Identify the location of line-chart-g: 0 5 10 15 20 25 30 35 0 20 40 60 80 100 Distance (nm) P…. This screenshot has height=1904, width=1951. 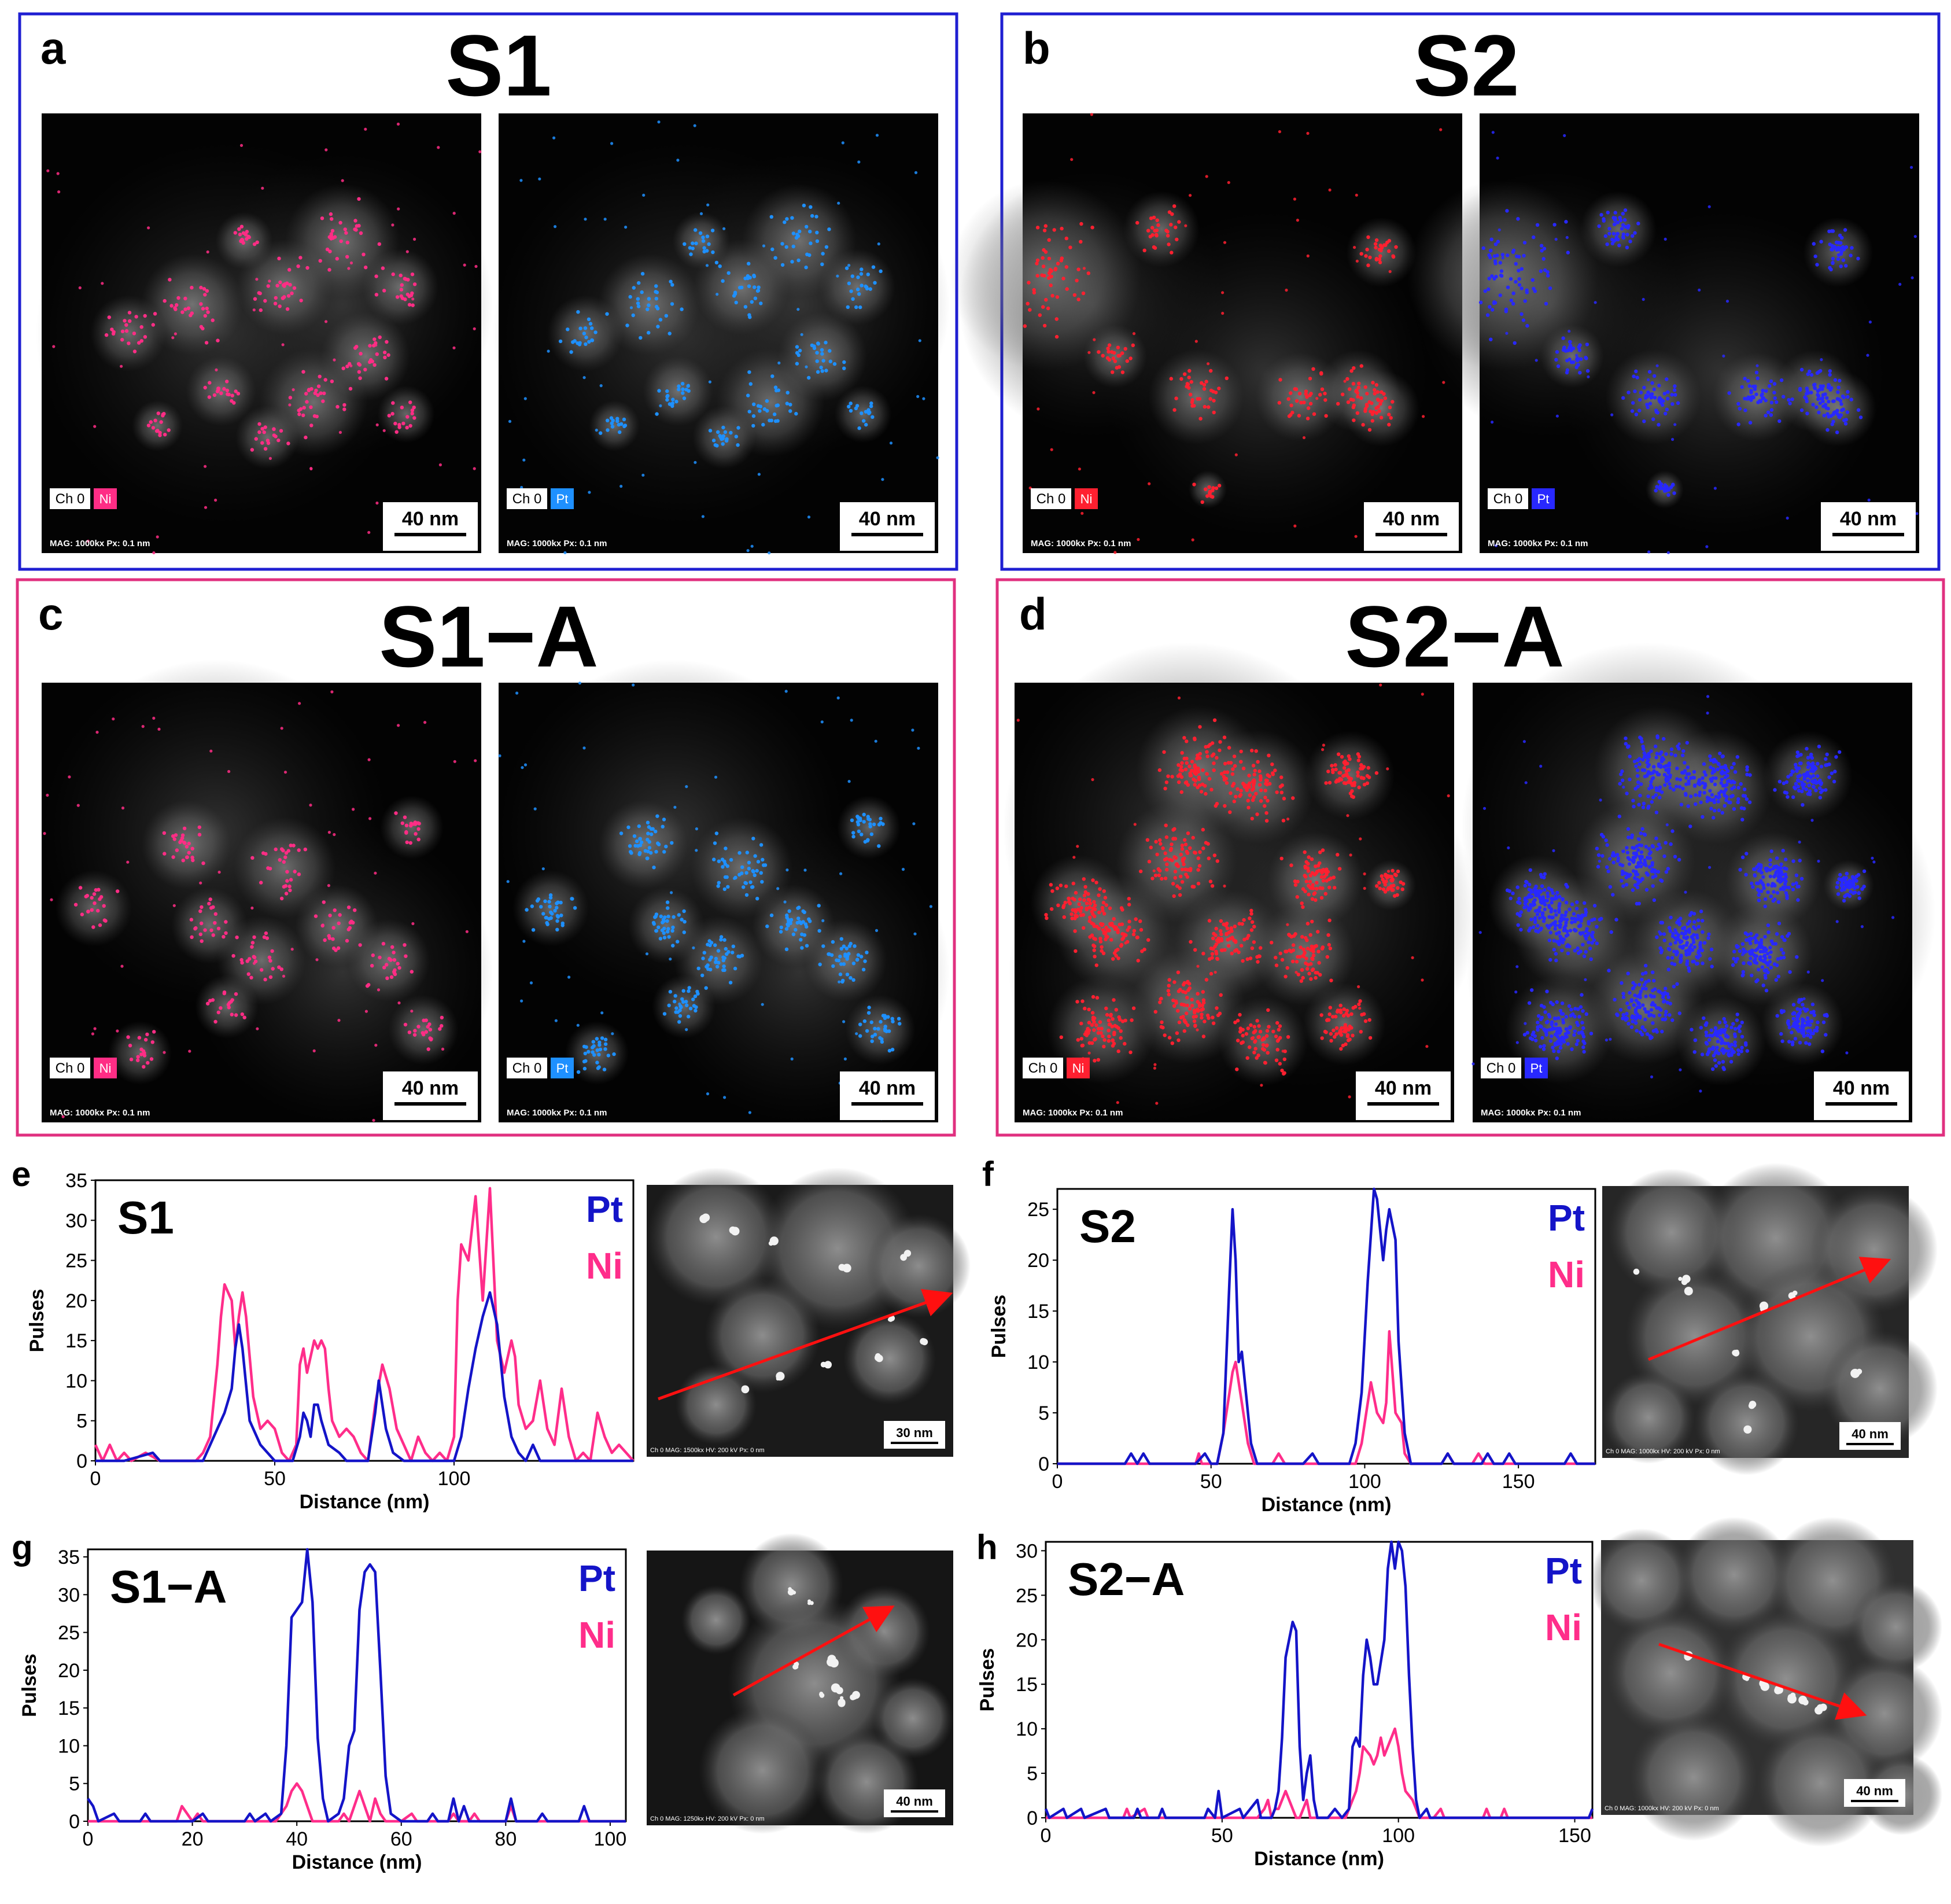
(323, 1710).